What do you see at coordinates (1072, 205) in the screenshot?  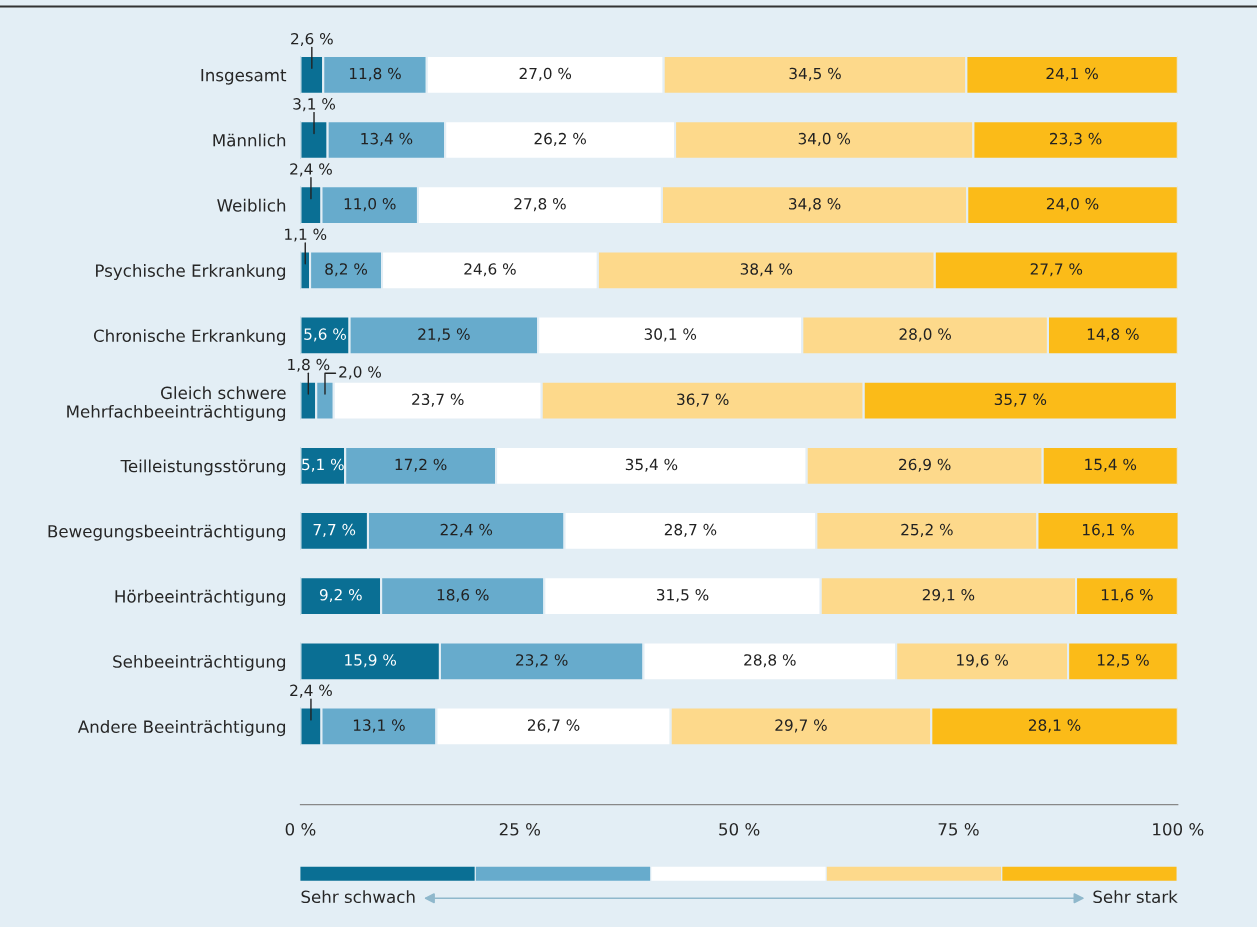 I see `data-label: 24,0 %` at bounding box center [1072, 205].